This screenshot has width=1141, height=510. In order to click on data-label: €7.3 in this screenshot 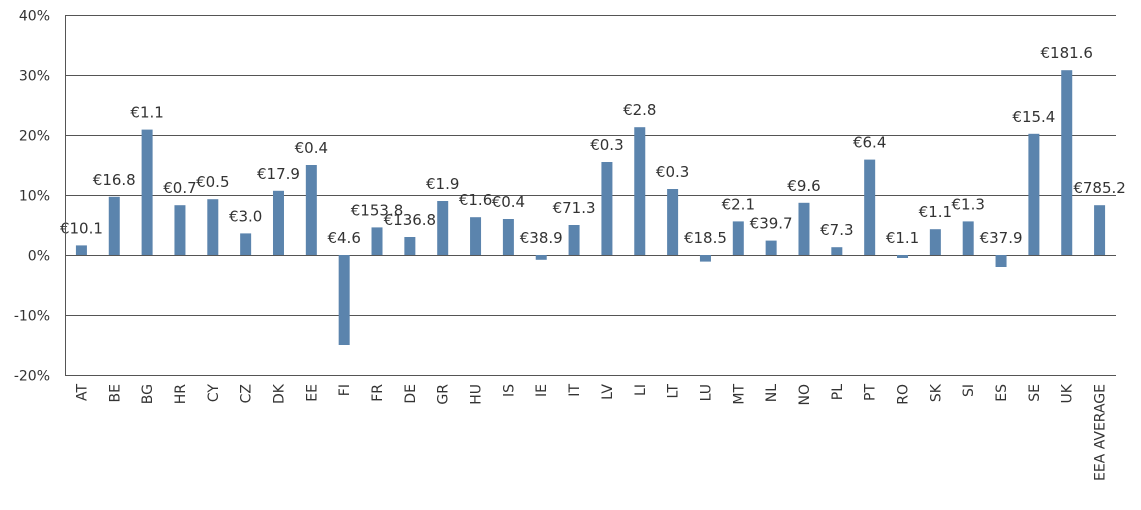, I will do `click(836, 230)`.